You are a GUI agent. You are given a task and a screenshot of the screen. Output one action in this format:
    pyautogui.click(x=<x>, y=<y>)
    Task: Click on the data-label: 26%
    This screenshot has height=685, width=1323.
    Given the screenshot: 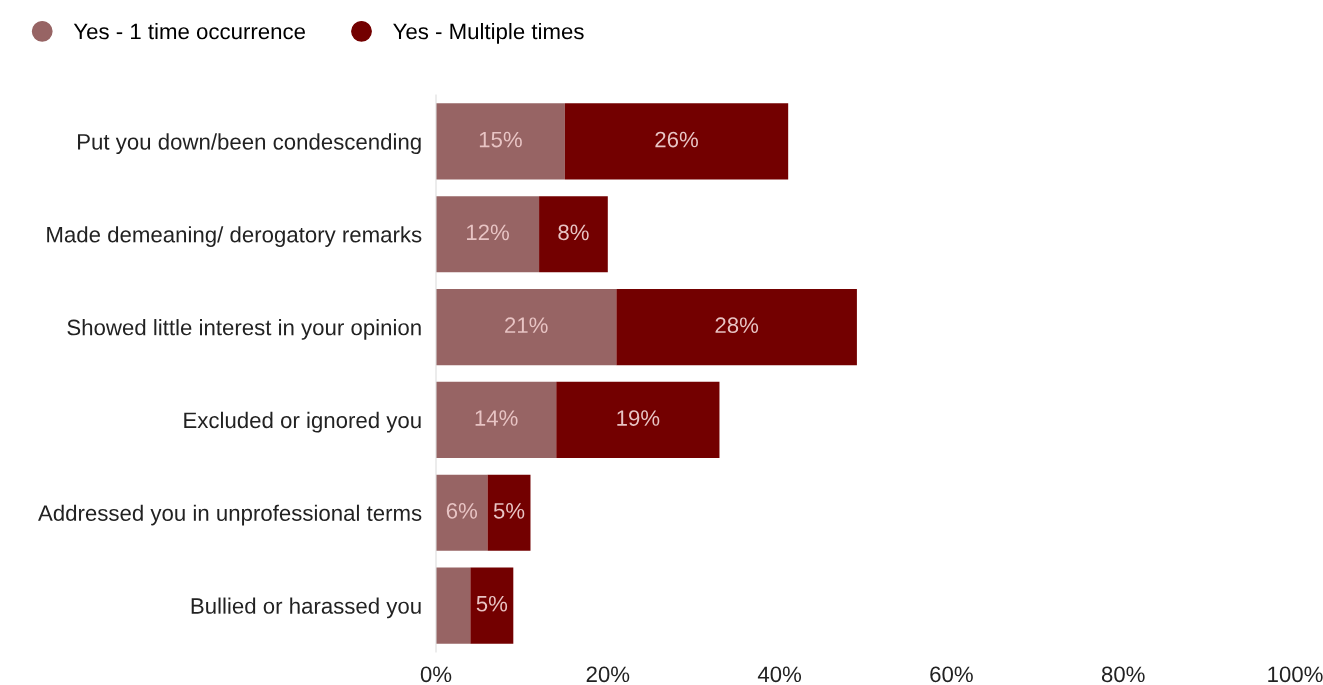 What is the action you would take?
    pyautogui.click(x=676, y=139)
    